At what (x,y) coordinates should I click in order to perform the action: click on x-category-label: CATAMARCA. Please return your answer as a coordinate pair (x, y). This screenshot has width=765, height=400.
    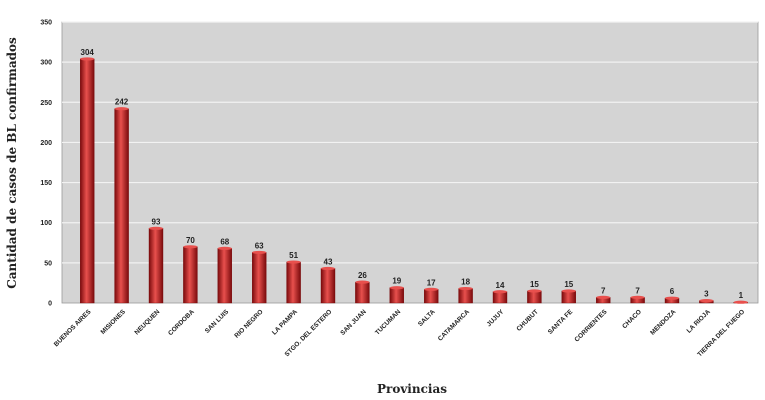
    Looking at the image, I should click on (454, 325).